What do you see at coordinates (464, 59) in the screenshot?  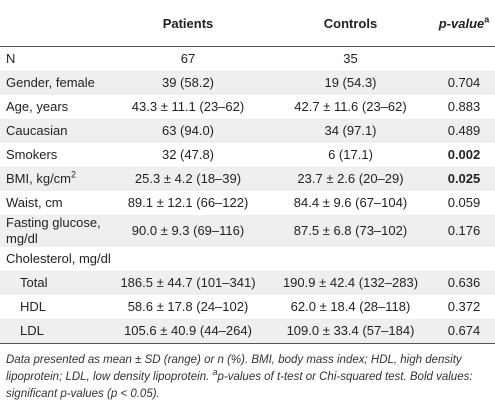 I see `p-value-cell` at bounding box center [464, 59].